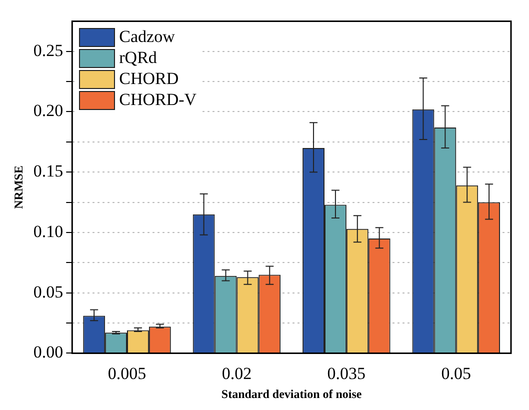 The image size is (529, 410). I want to click on y-axis-title: NRMSE, so click(18, 187).